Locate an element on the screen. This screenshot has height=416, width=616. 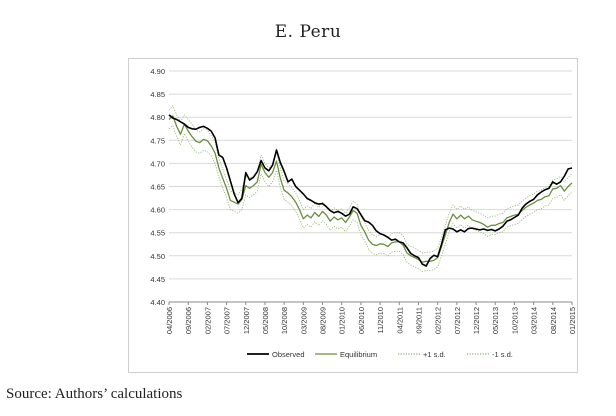
y-tick-label: 4.50 is located at coordinates (157, 256).